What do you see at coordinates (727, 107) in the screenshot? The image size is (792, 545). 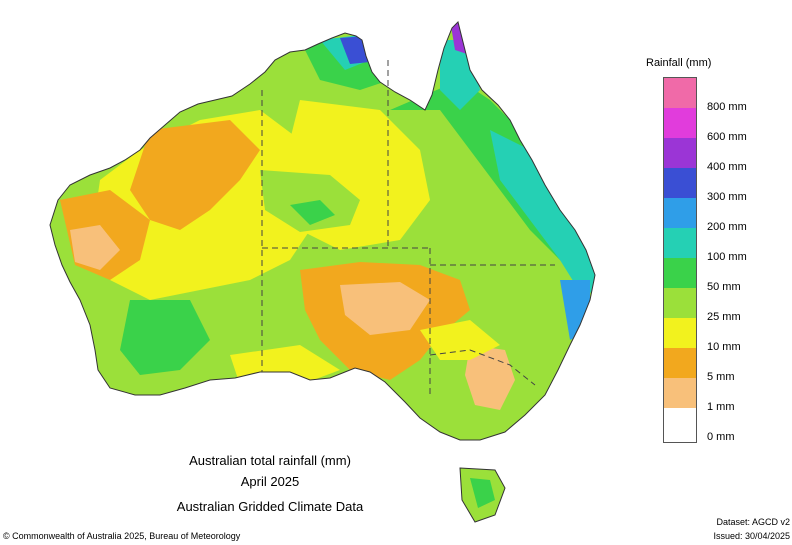 I see `legend-label: 800 mm` at bounding box center [727, 107].